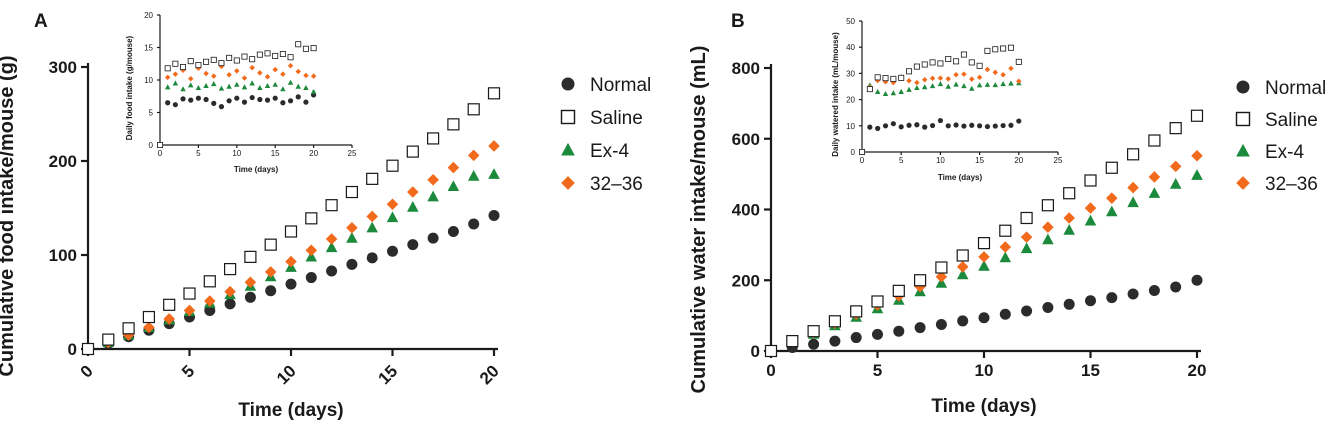  I want to click on legend-a: Normal Saline Ex-4 32–36, so click(605, 135).